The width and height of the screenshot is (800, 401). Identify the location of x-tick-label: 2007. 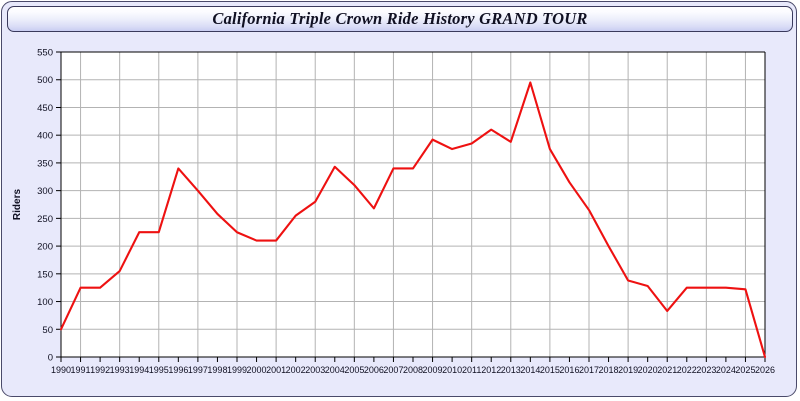
(393, 370).